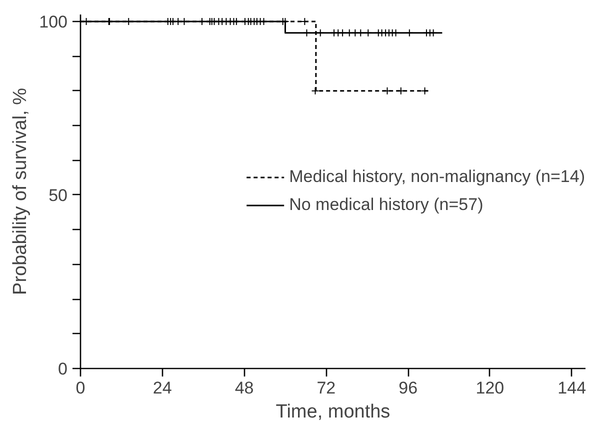 The width and height of the screenshot is (597, 438). I want to click on y-tick-label: 50, so click(58, 195).